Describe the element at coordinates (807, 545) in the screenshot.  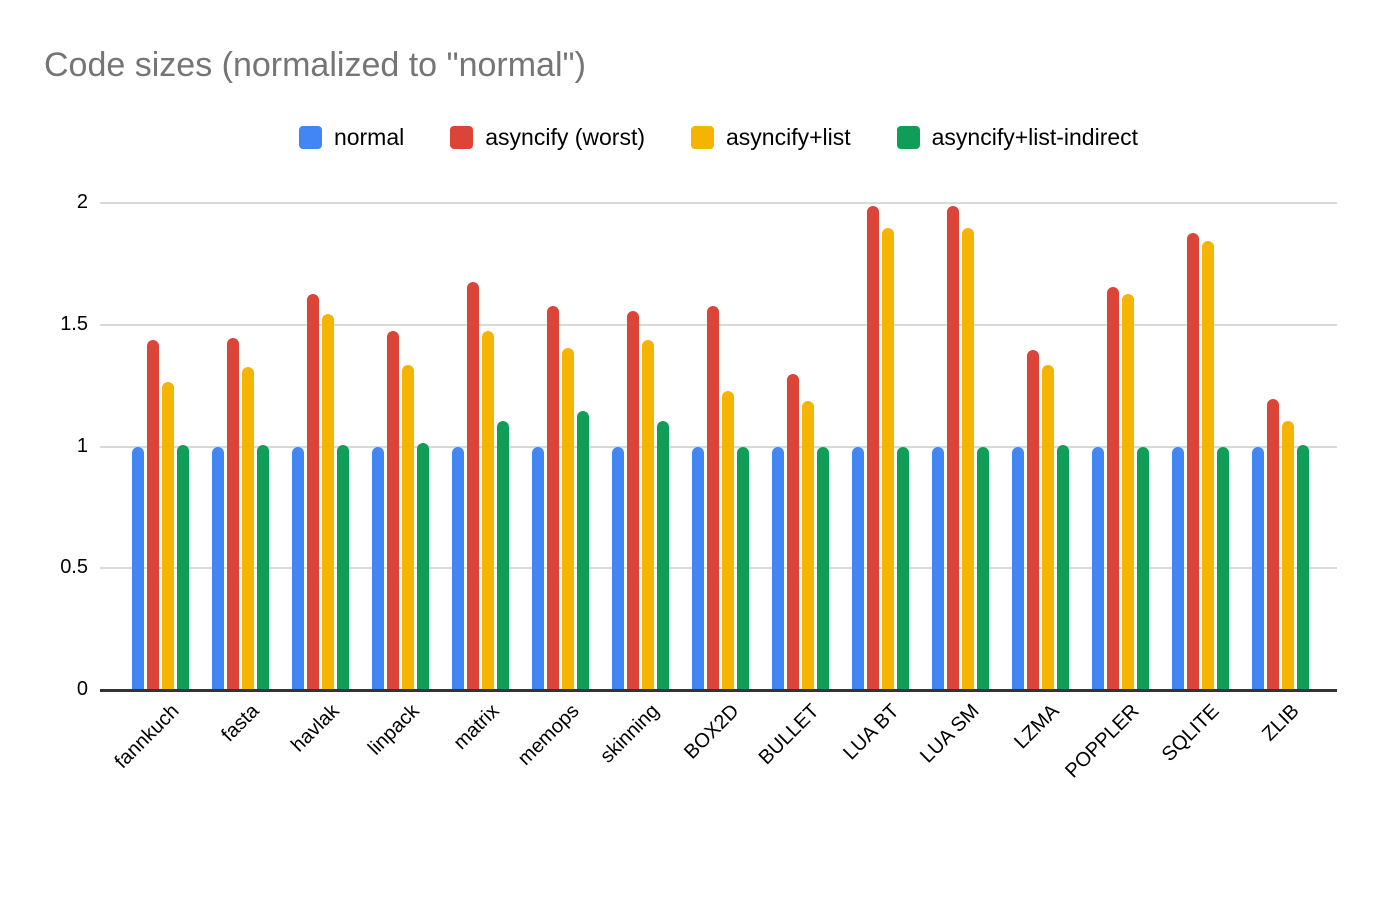
I see `bar-asyncify-list-bullet` at that location.